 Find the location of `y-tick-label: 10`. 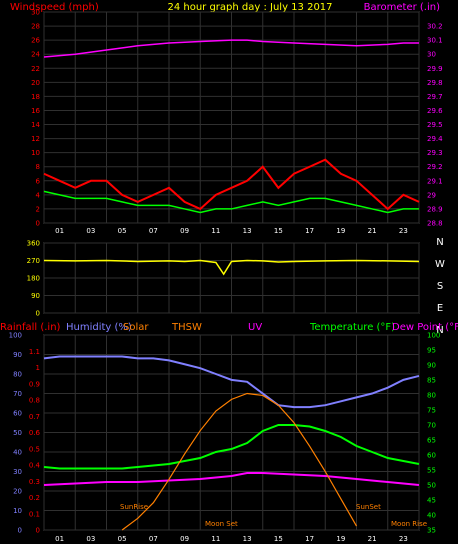

y-tick-label: 10 is located at coordinates (35, 153).